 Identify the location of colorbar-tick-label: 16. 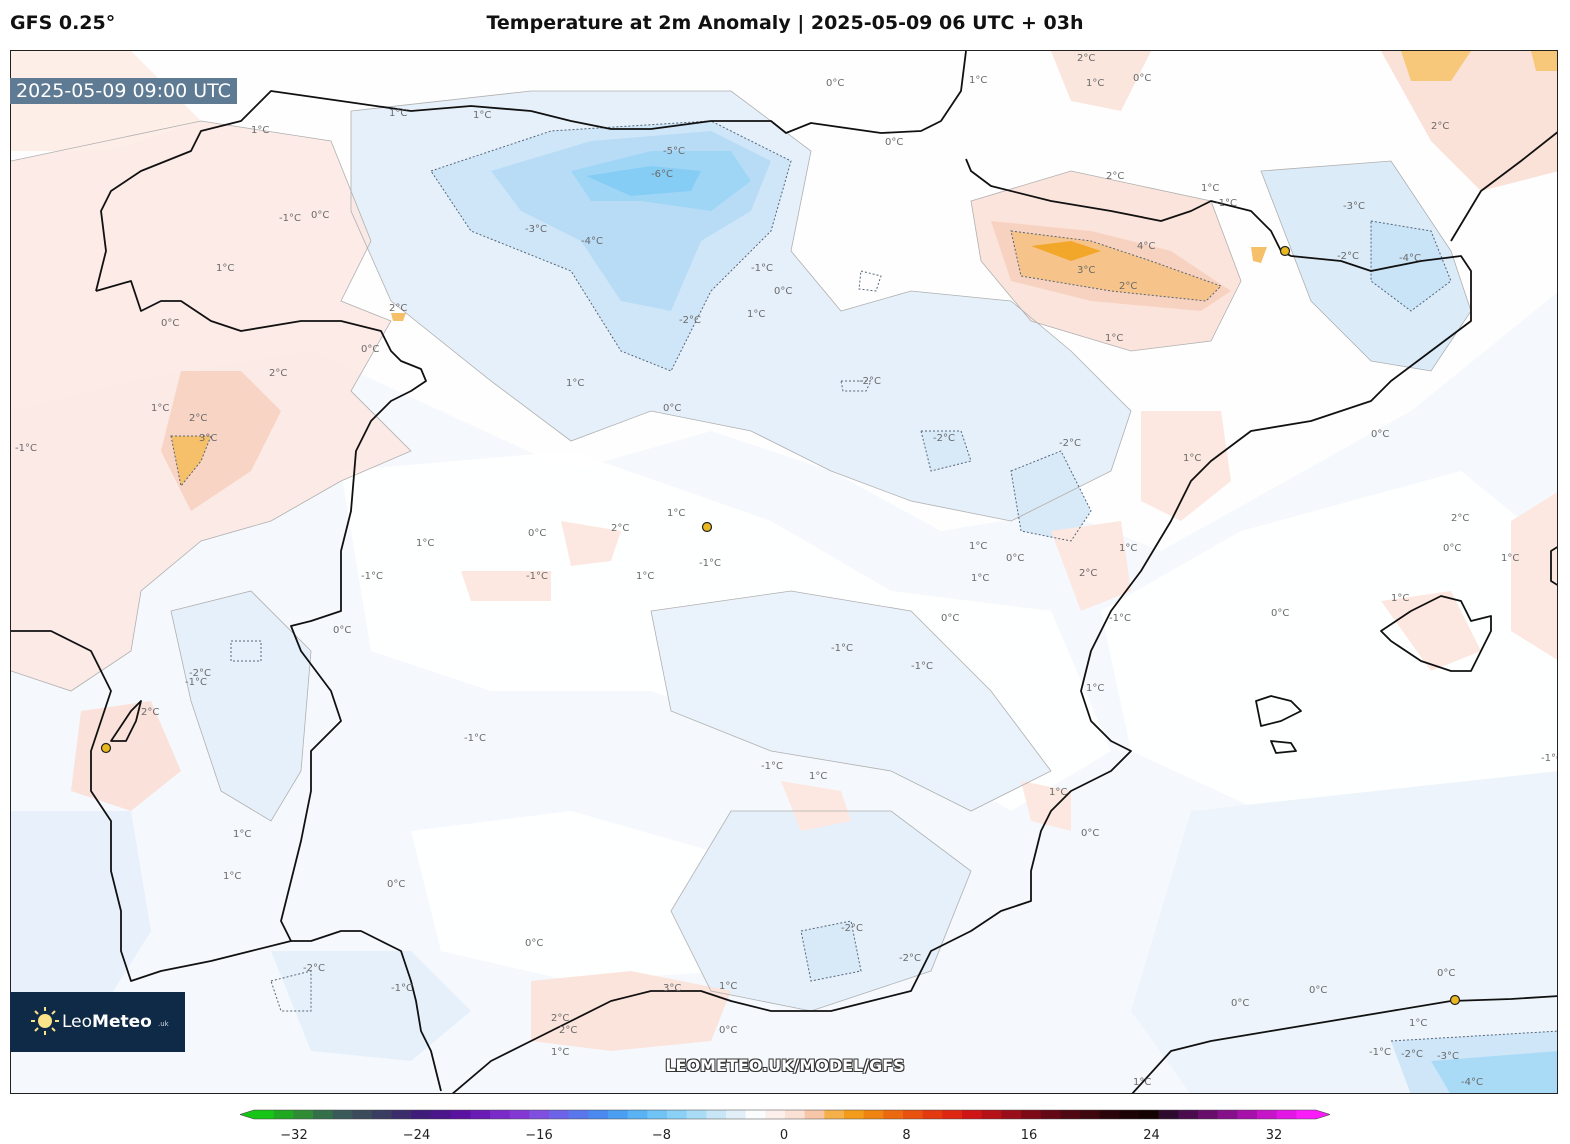
(1029, 1135).